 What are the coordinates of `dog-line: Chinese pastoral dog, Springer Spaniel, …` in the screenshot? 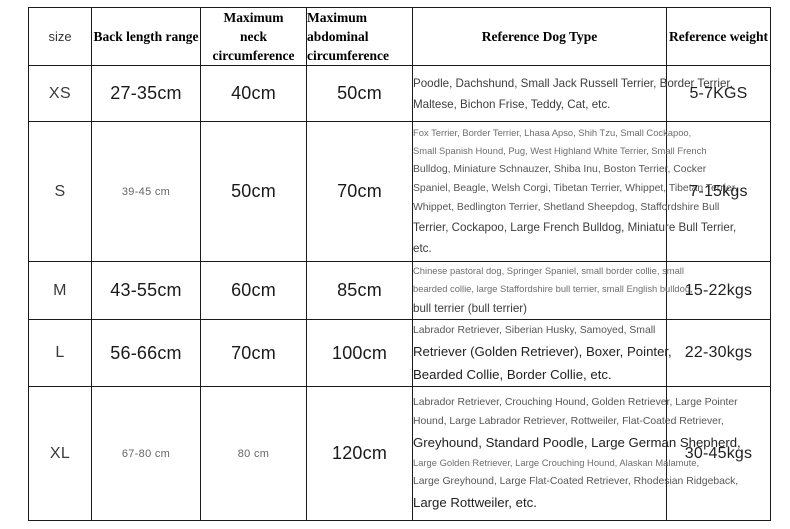 It's located at (548, 270).